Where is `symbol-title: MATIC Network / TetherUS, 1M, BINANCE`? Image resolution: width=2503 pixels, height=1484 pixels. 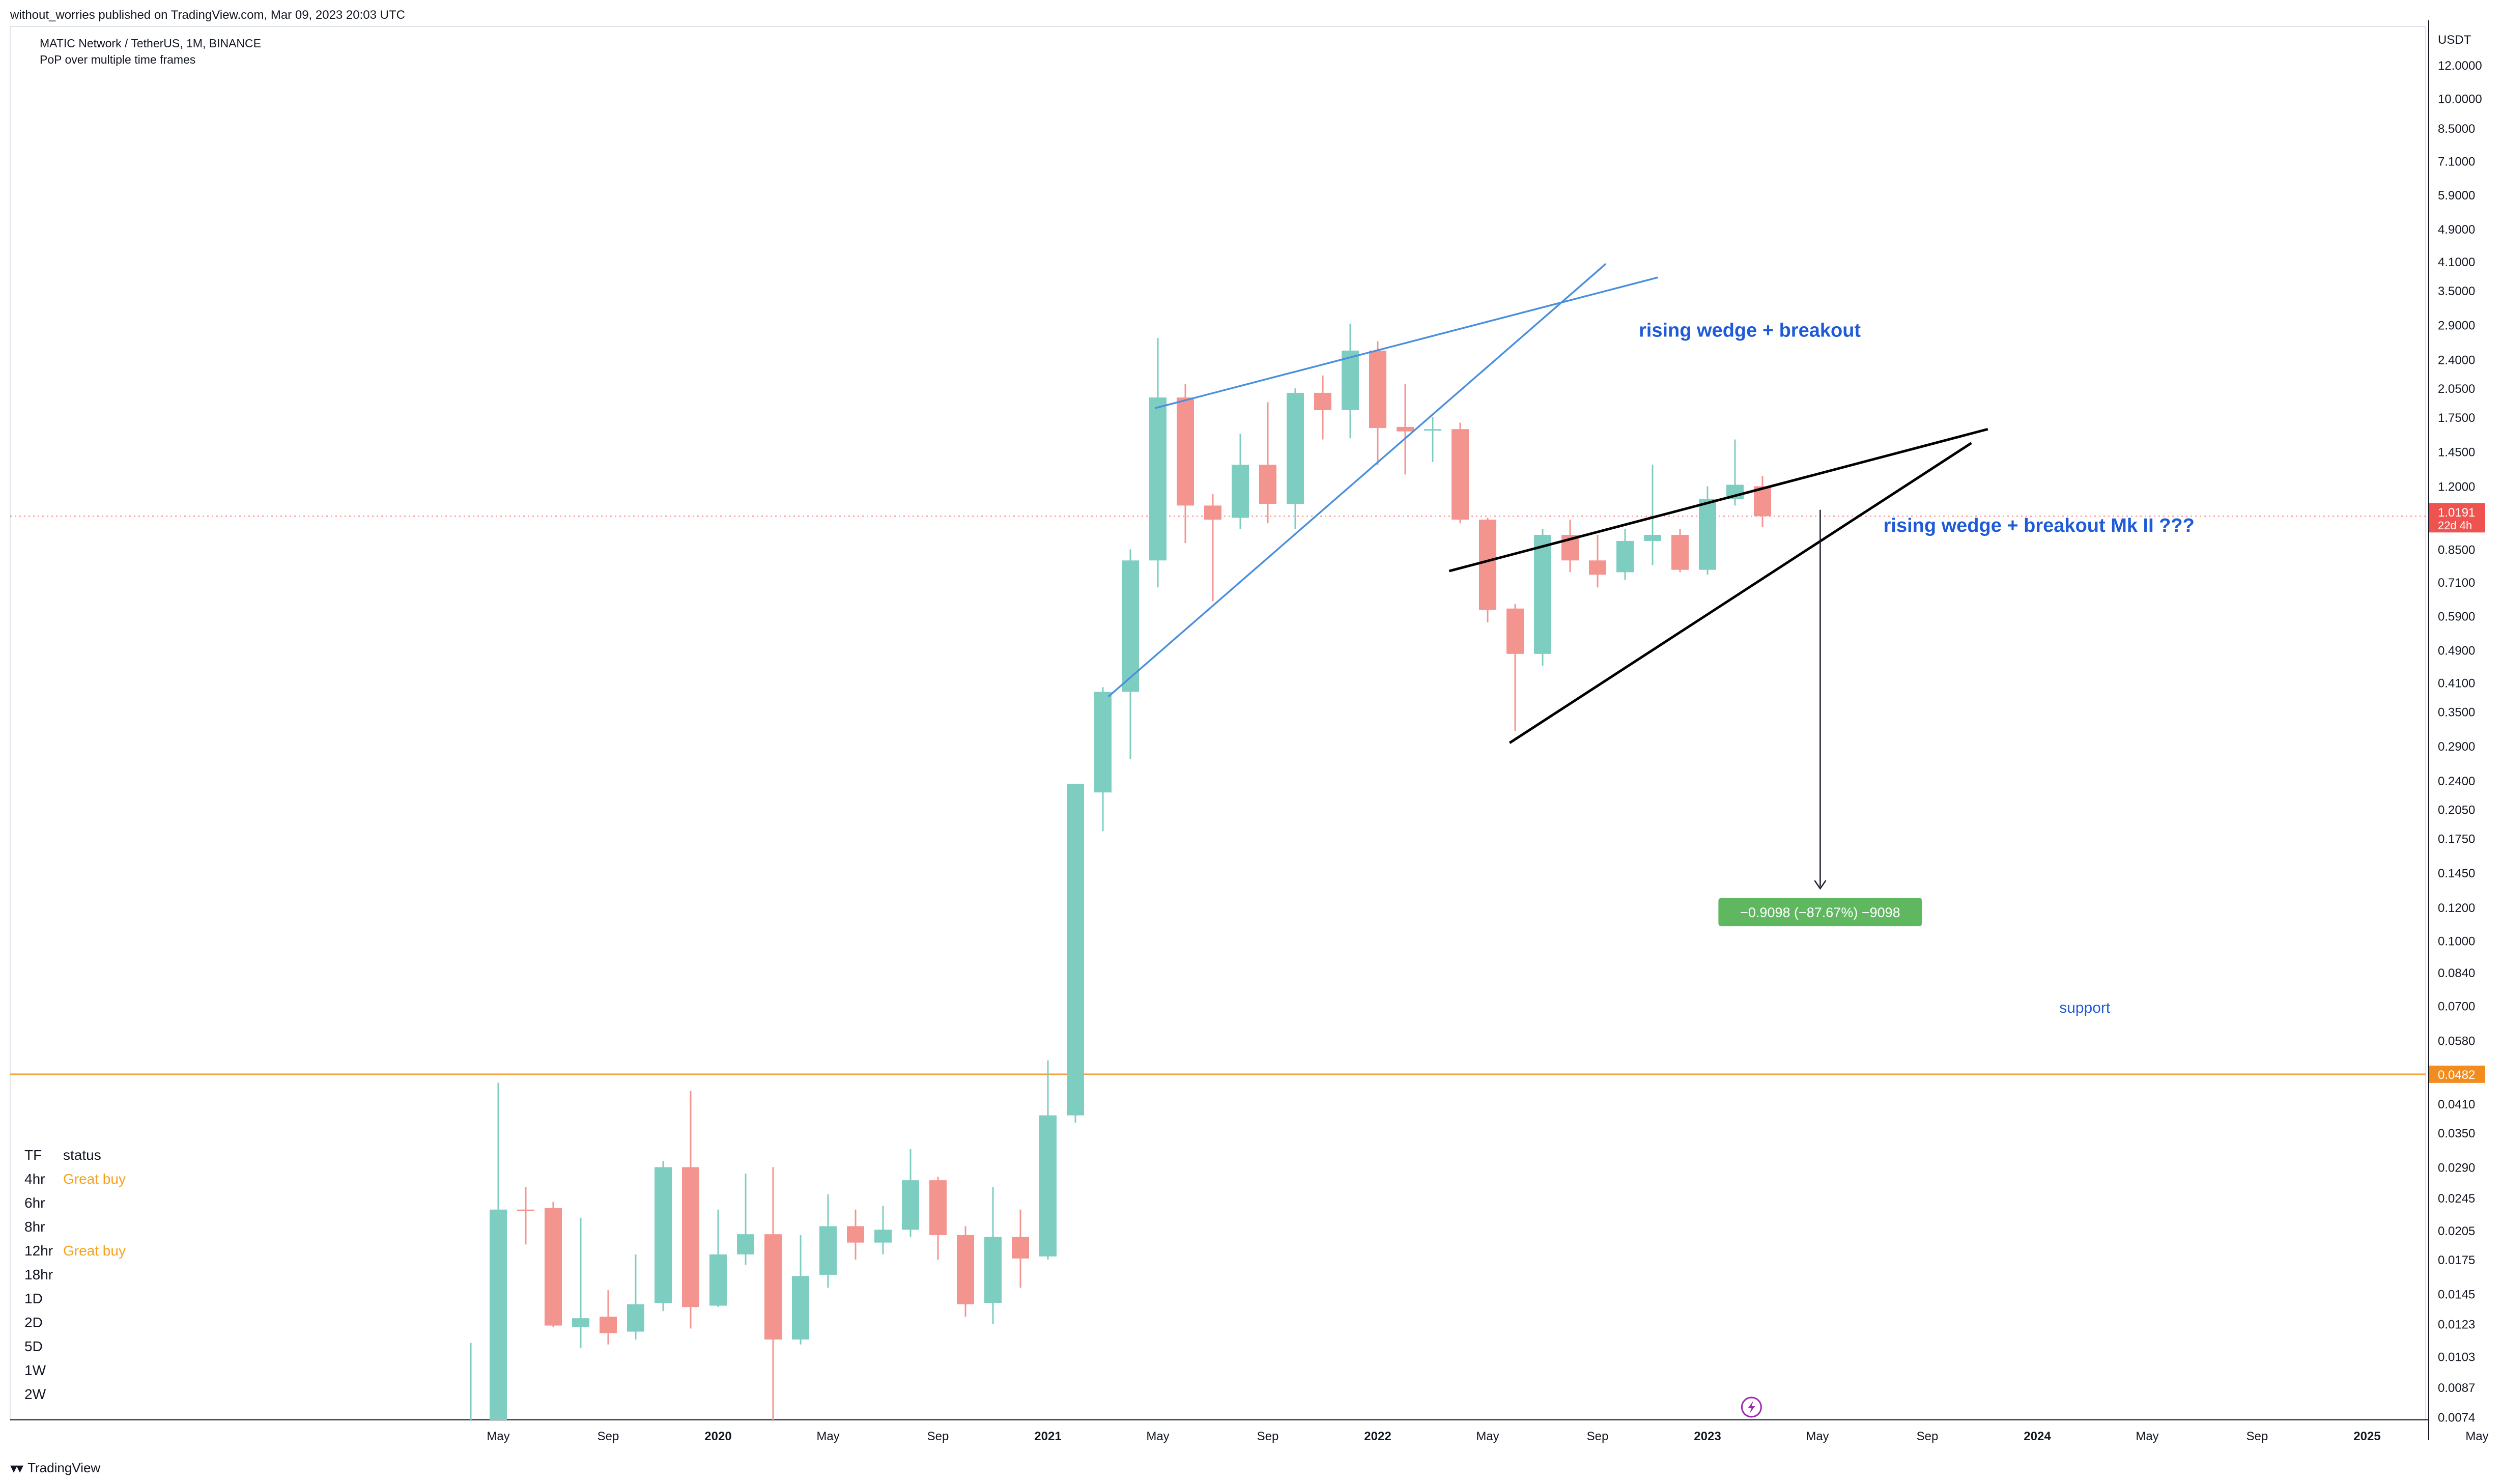 symbol-title: MATIC Network / TetherUS, 1M, BINANCE is located at coordinates (150, 44).